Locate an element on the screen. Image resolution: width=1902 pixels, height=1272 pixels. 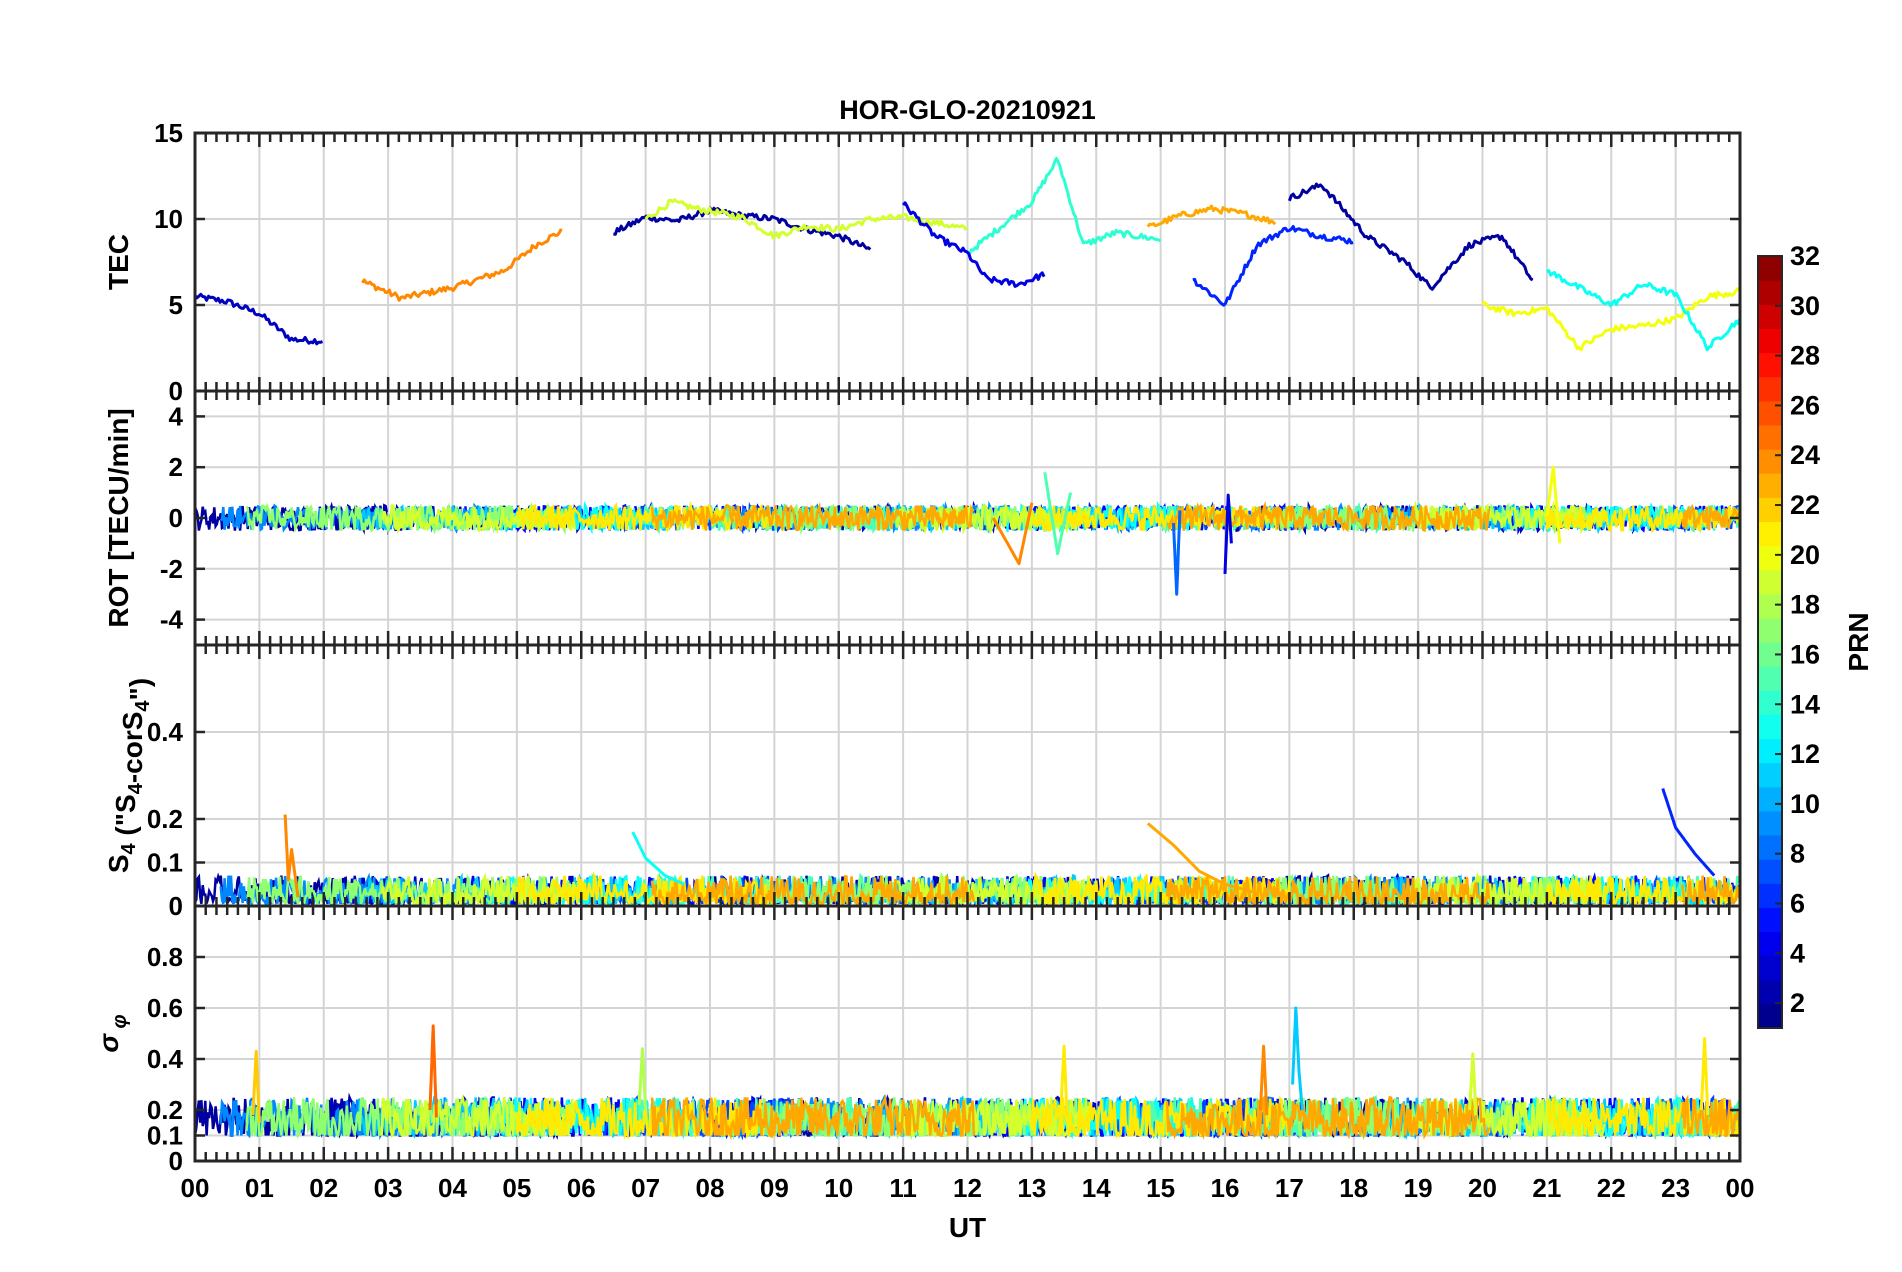
y-axis-label-sigma_phi: σ φ is located at coordinates (112, 1033).